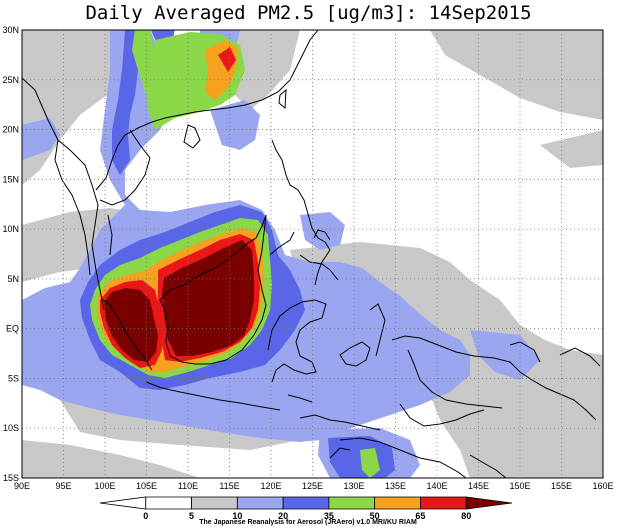  I want to click on longitude-label: 95E, so click(63, 486).